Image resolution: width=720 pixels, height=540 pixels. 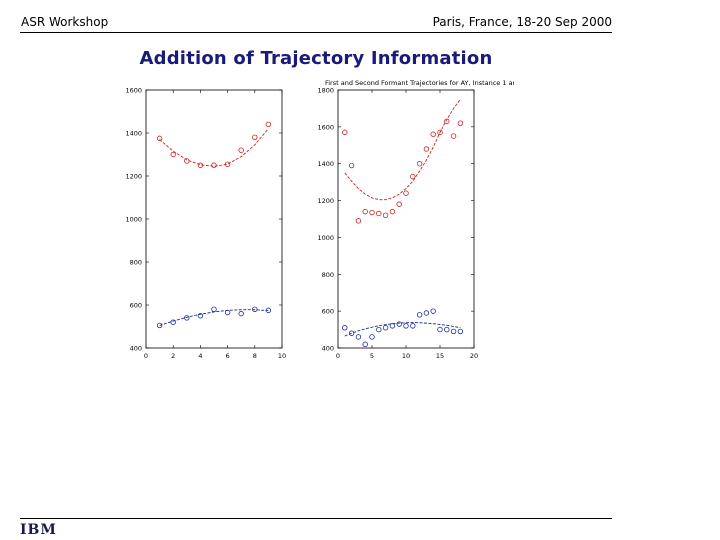 What do you see at coordinates (325, 91) in the screenshot?
I see `y-tick-label: 1800` at bounding box center [325, 91].